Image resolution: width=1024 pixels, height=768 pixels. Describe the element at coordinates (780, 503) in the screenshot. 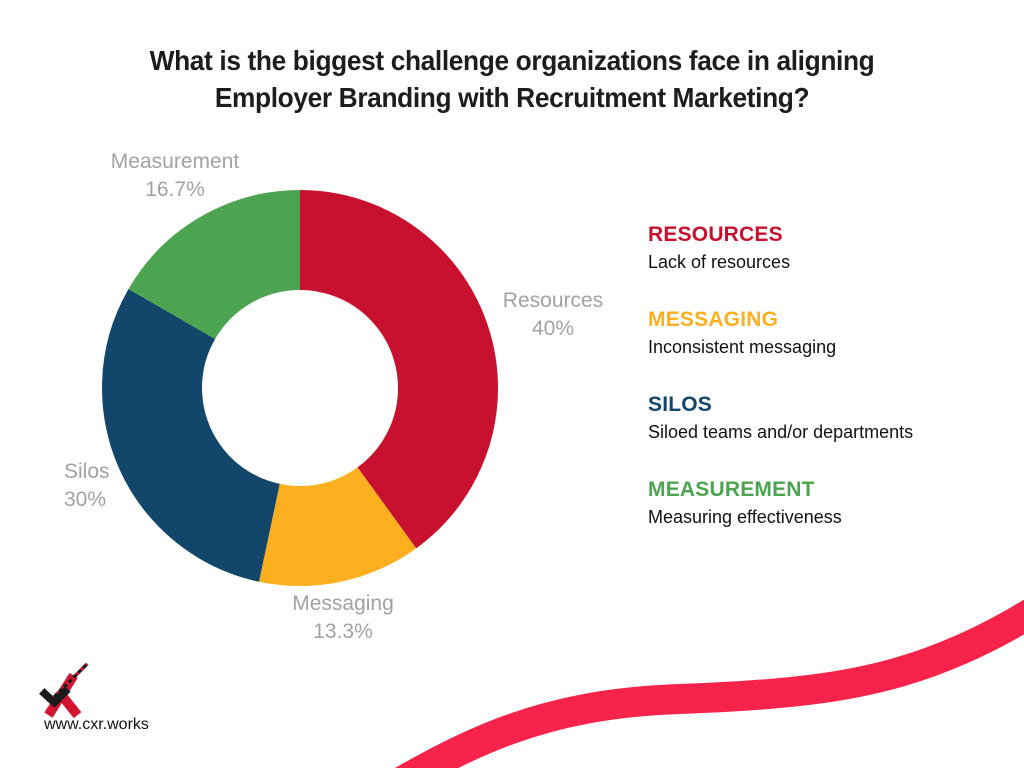

I see `legend-item-measurement: MEASUREMENT Measuring effectiveness` at that location.